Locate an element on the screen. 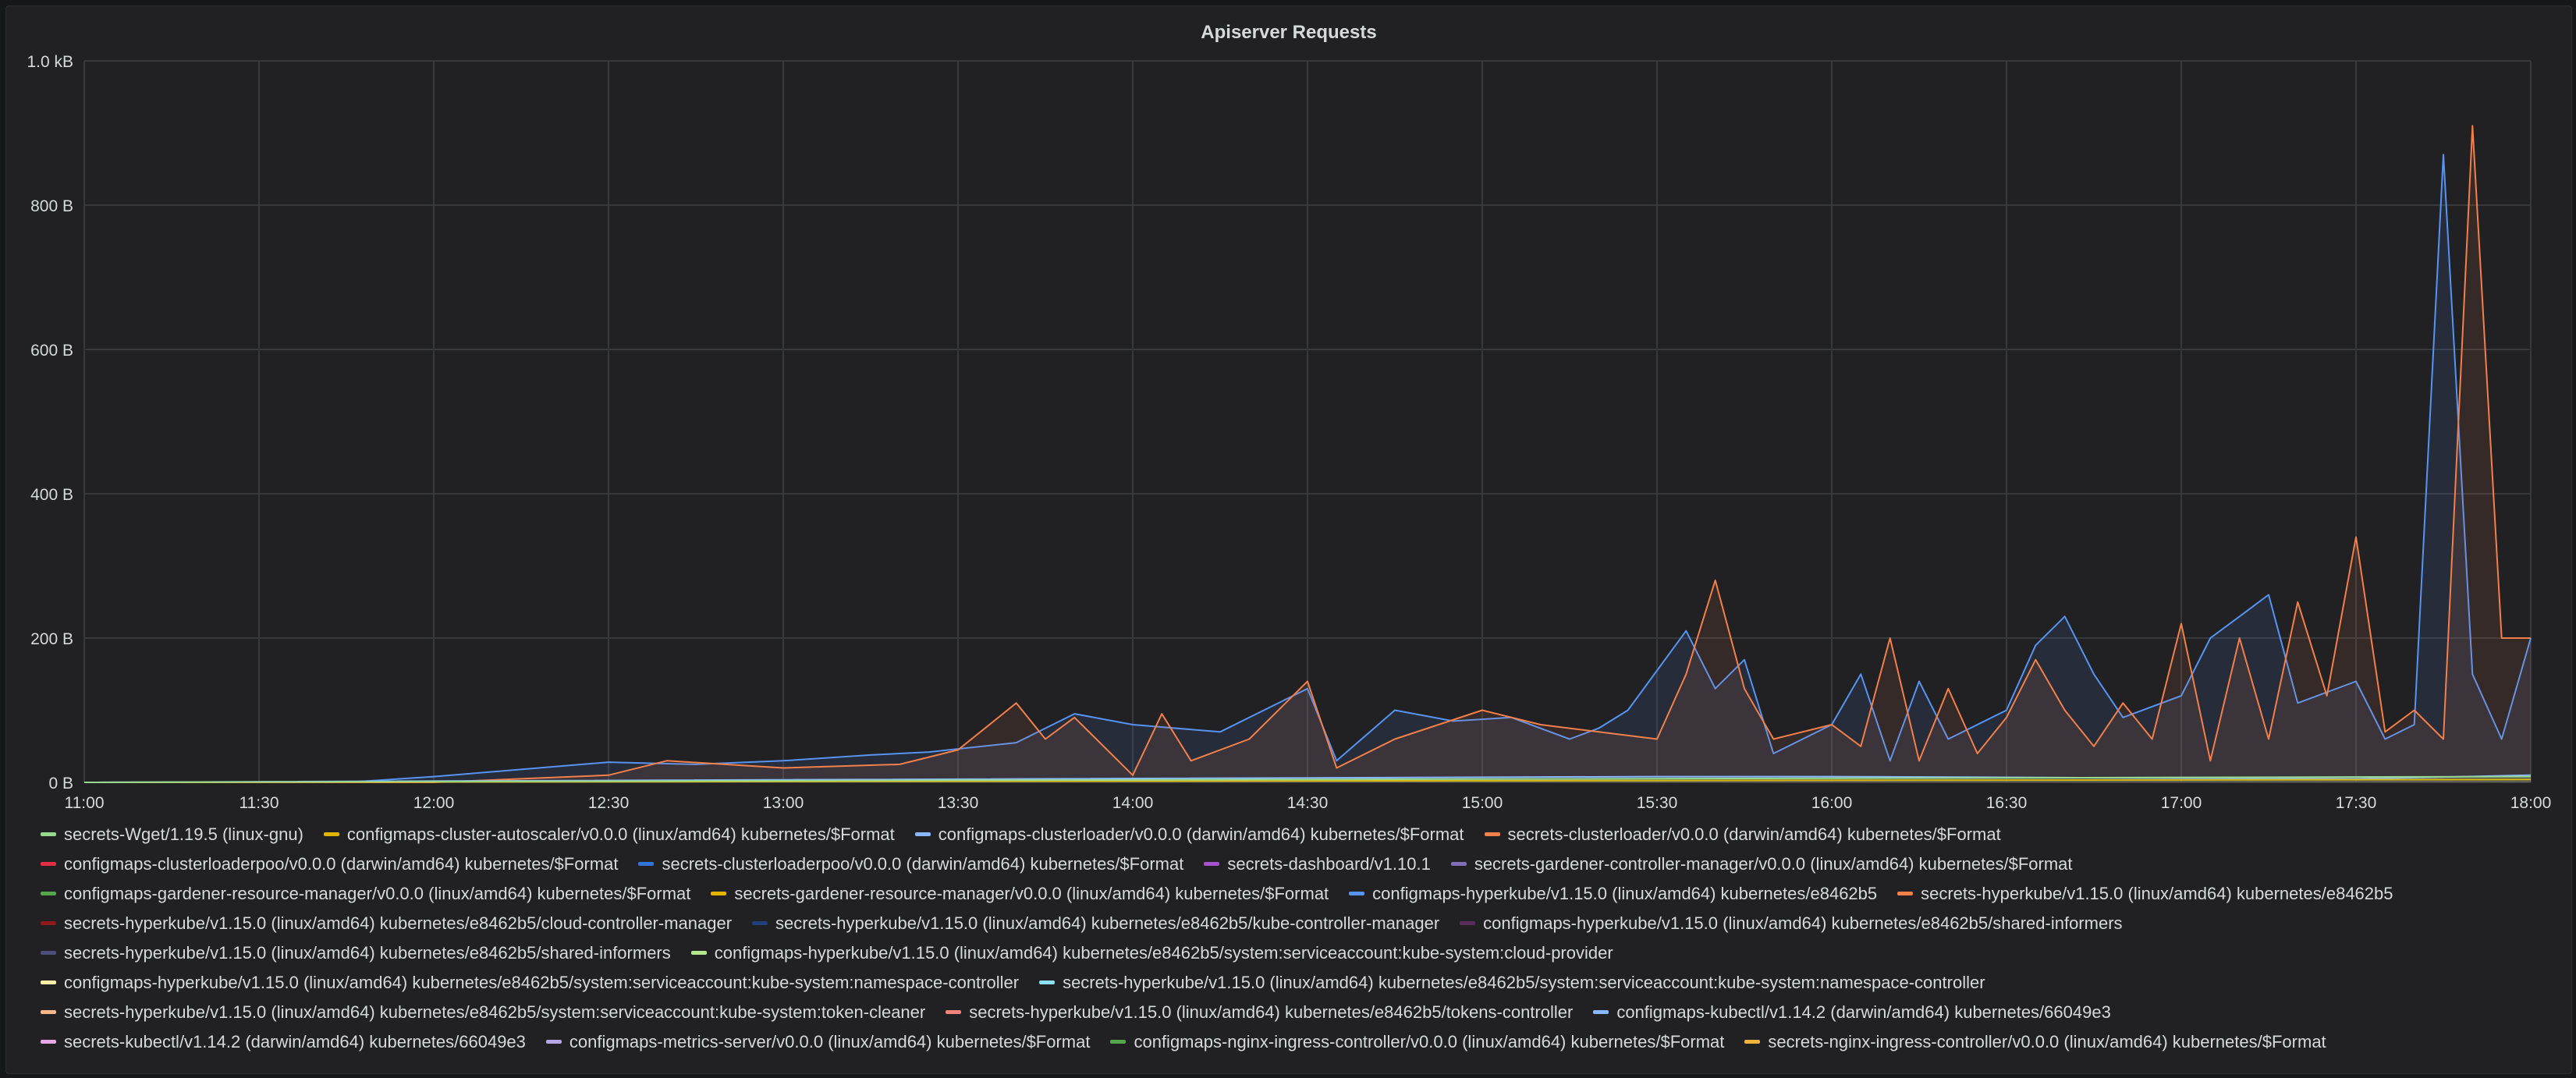 The height and width of the screenshot is (1078, 2576). x-tick-label: 18:00 is located at coordinates (2531, 803).